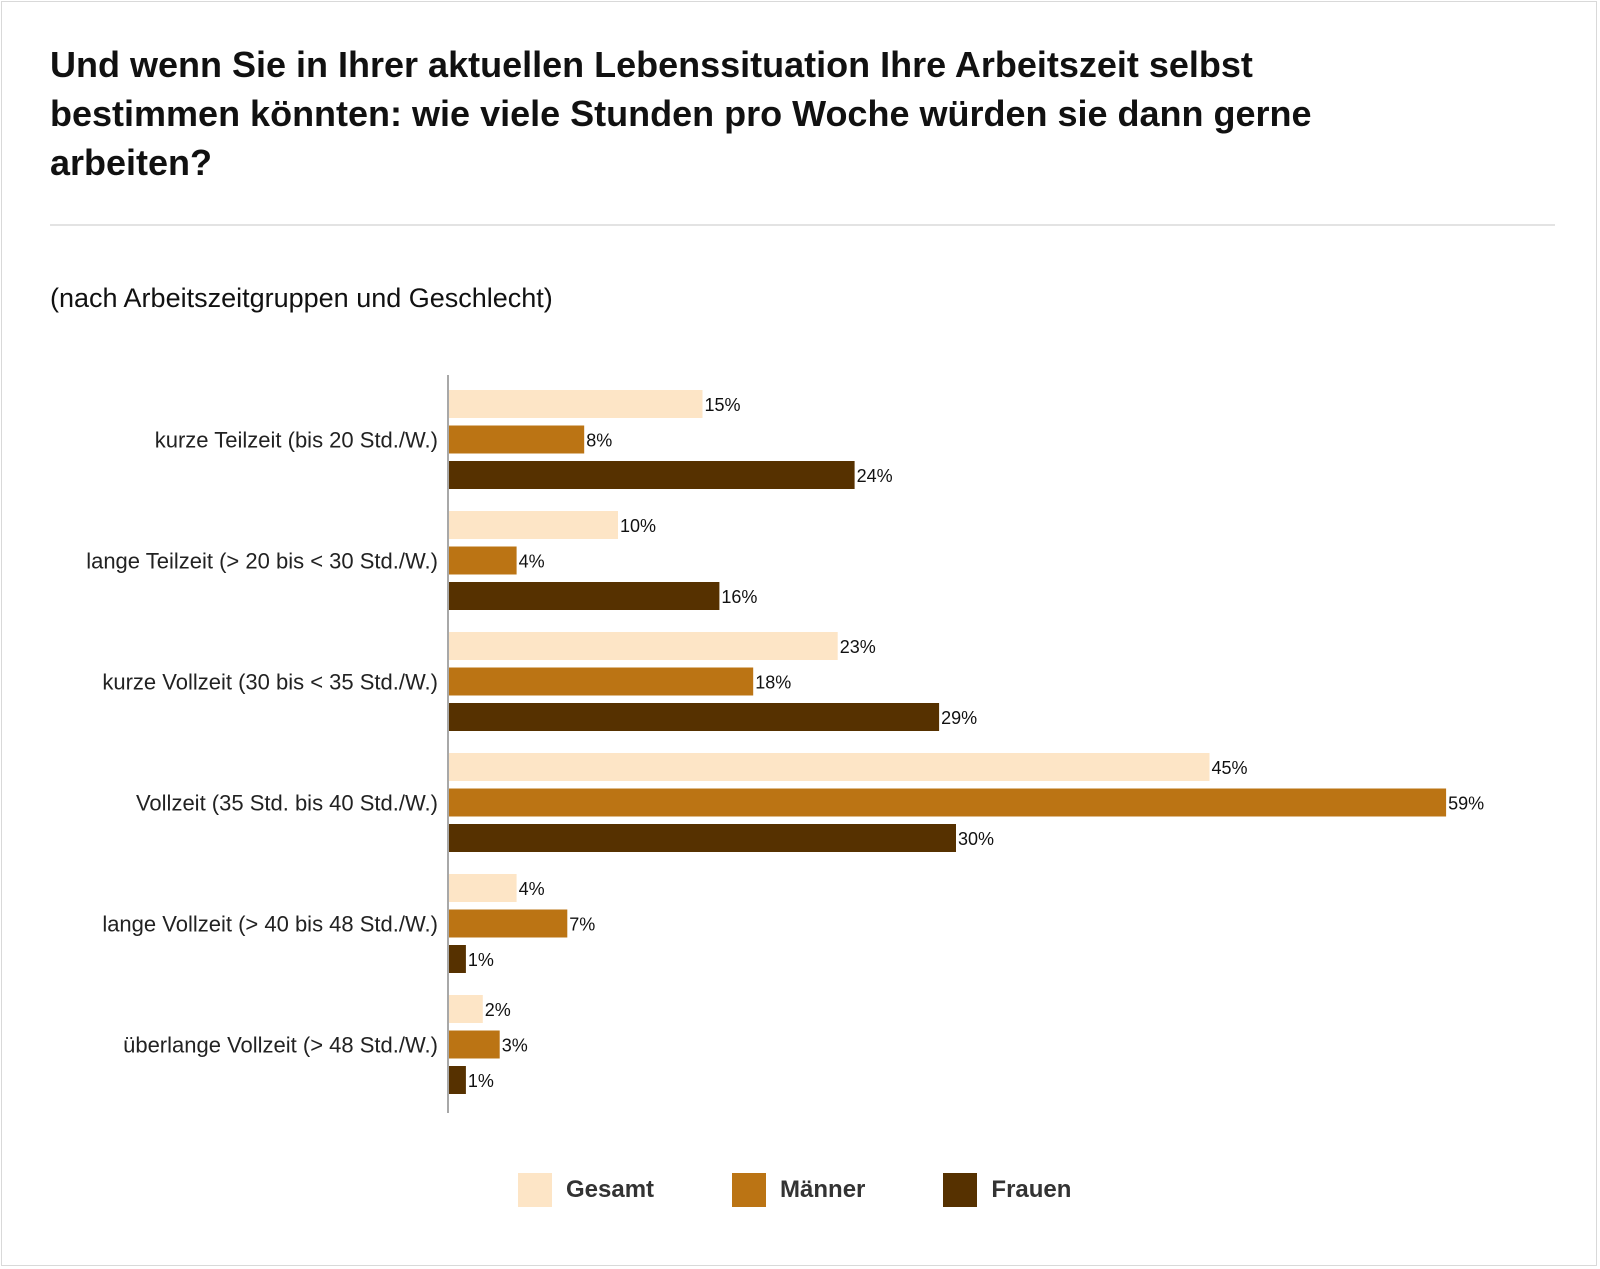 The height and width of the screenshot is (1269, 1600). I want to click on legend-swatch-maenner, so click(749, 1190).